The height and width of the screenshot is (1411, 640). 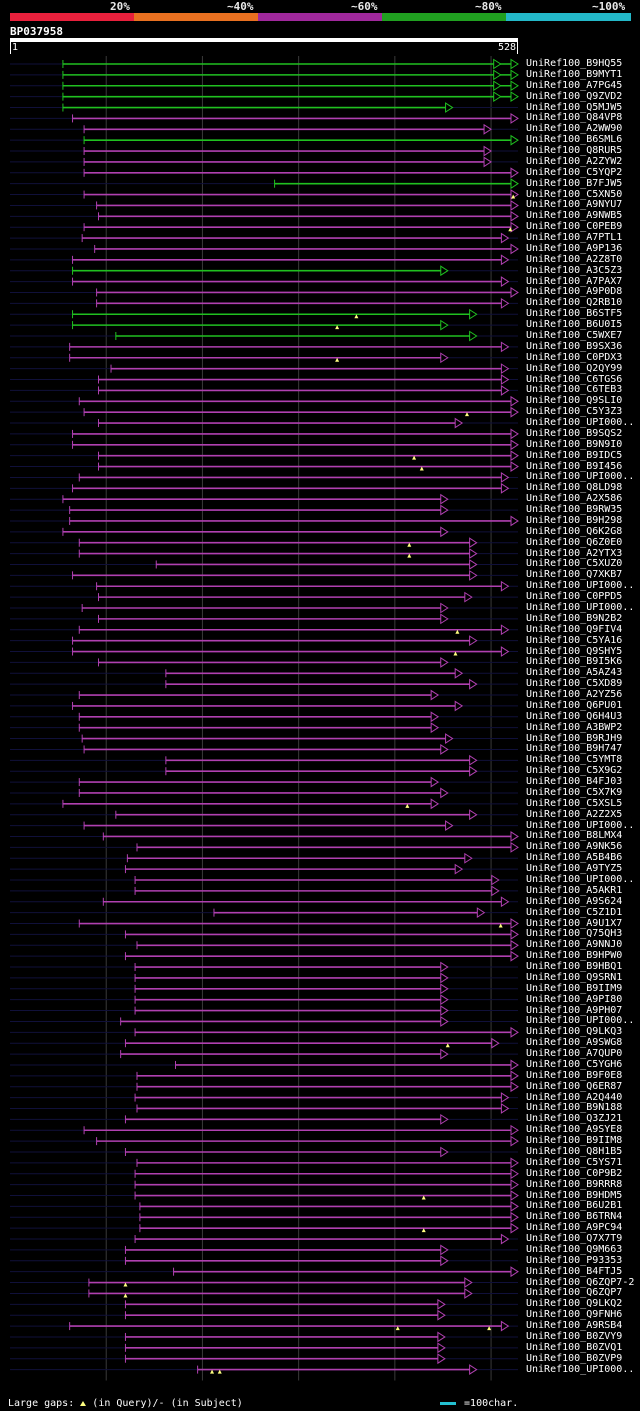 I want to click on hit-label: UniRef100_B4FTJ5, so click(x=574, y=1271).